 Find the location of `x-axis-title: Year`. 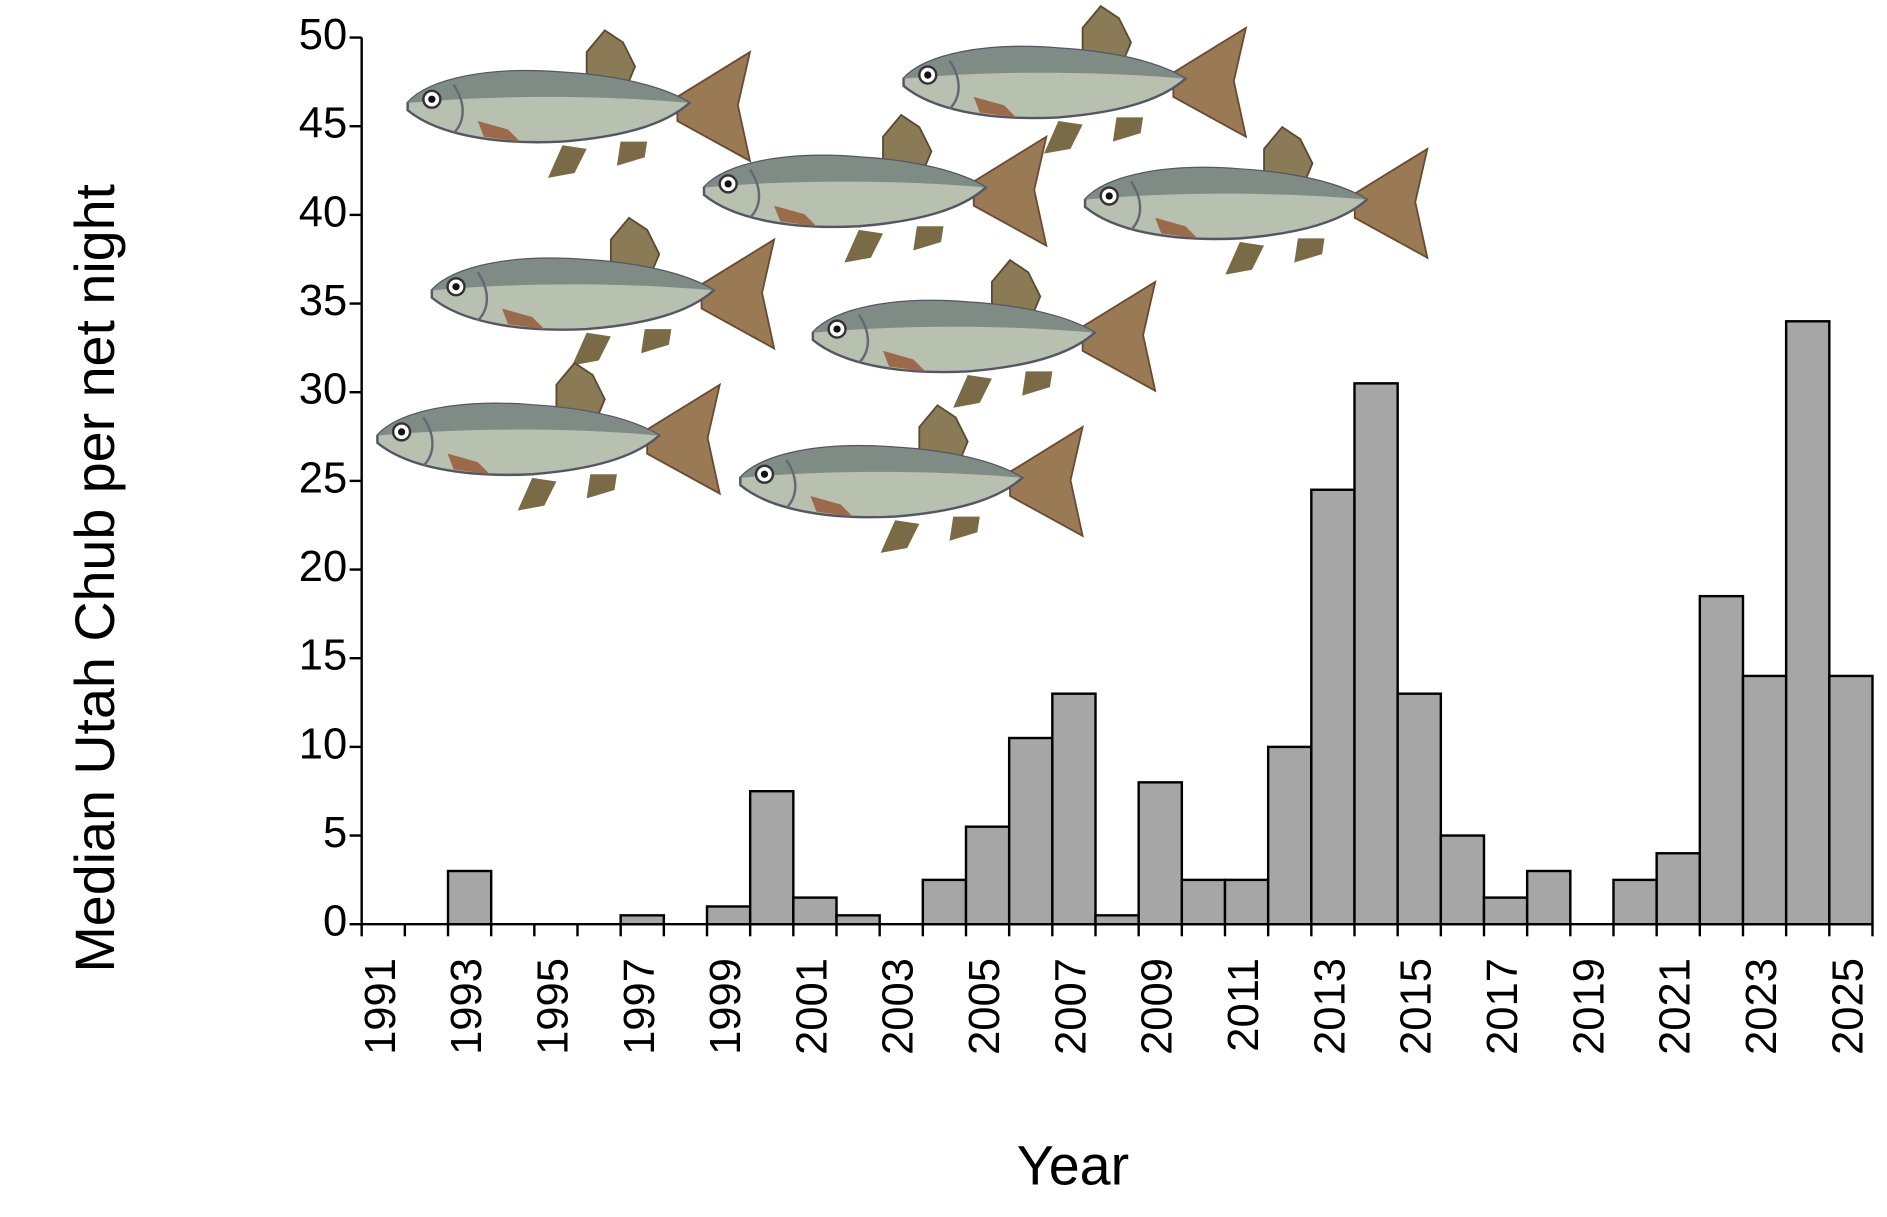

x-axis-title: Year is located at coordinates (1073, 1165).